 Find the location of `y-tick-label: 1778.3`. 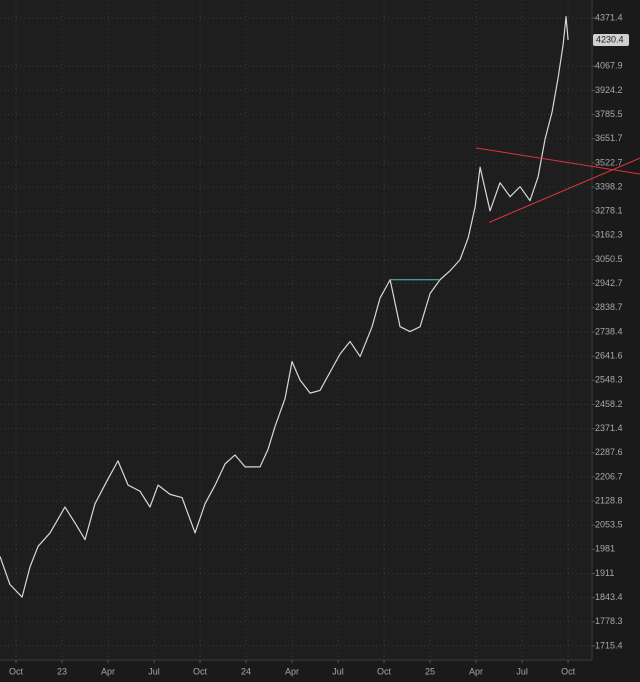

y-tick-label: 1778.3 is located at coordinates (609, 621).